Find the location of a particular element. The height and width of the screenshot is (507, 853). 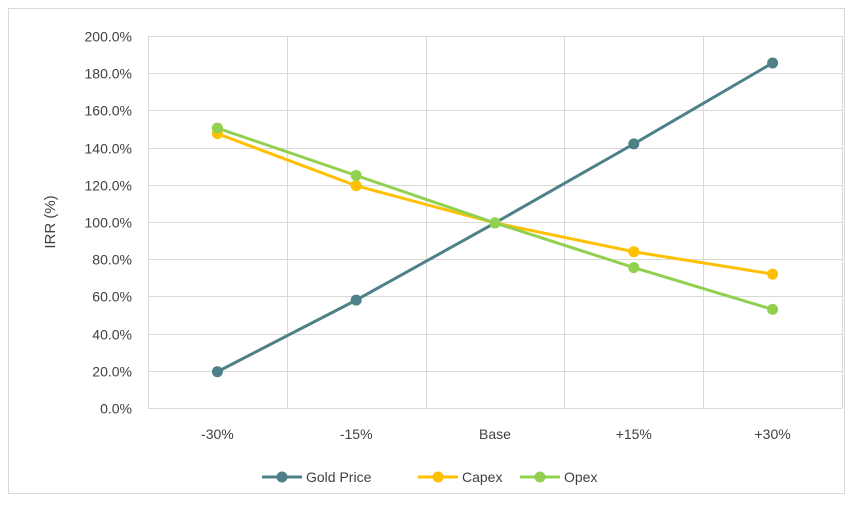

legend: Gold Price Capex Opex is located at coordinates (429, 477).